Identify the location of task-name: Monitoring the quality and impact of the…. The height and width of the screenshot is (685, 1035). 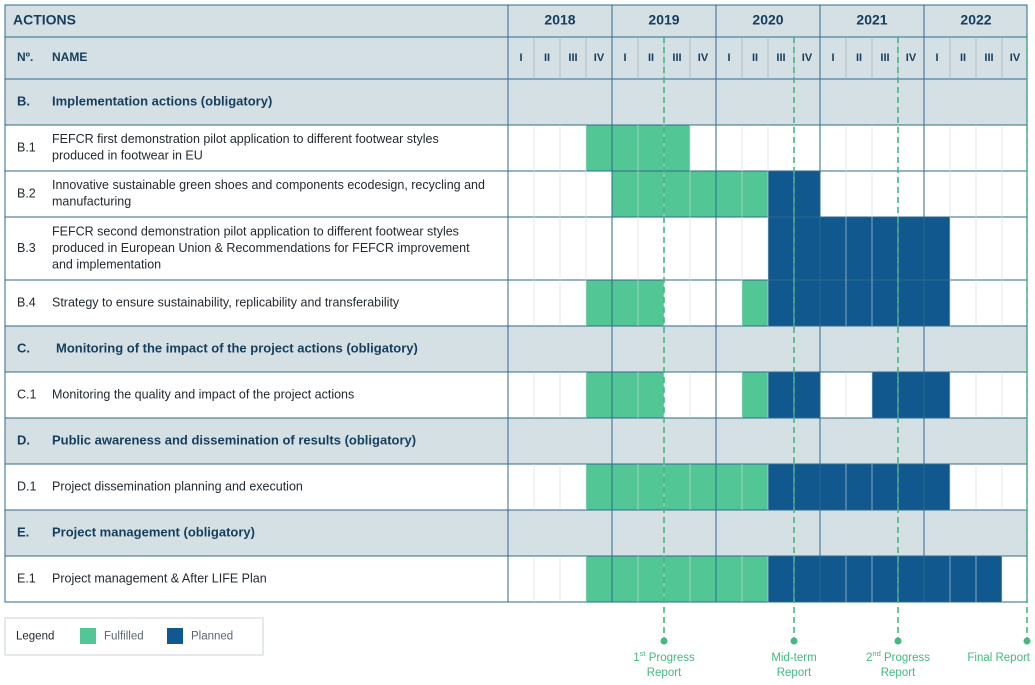
(203, 394).